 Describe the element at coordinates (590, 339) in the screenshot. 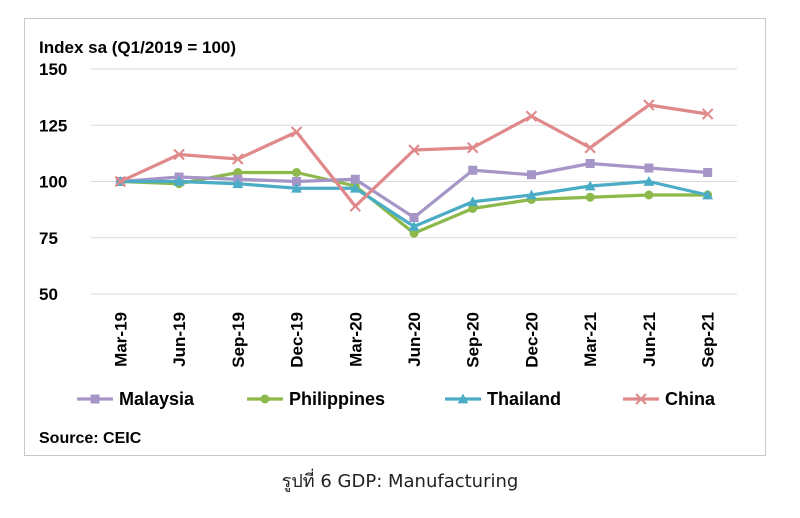

I see `x-tick-label: Mar-21` at that location.